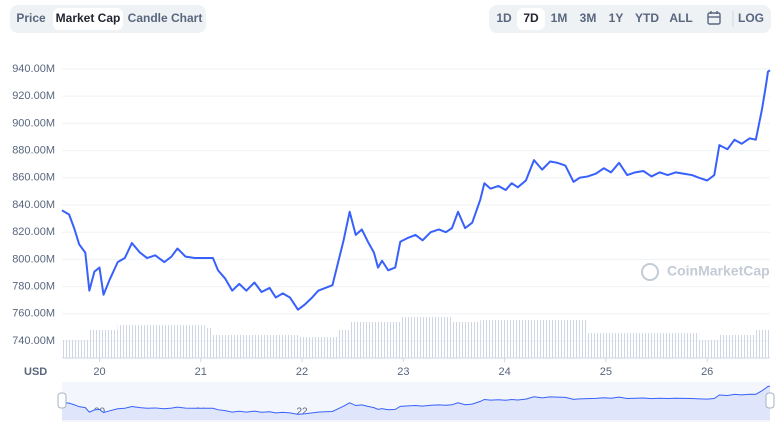 The image size is (780, 431). Describe the element at coordinates (416, 400) in the screenshot. I see `navigator-line` at that location.